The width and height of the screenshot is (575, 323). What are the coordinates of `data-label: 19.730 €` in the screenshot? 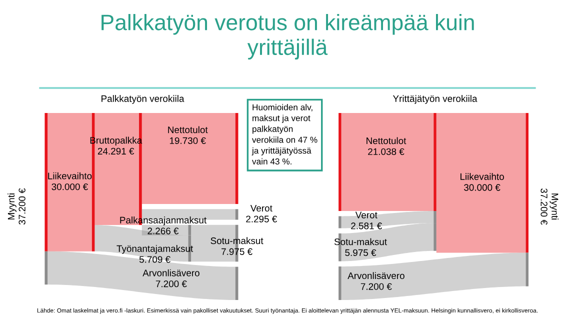 It's located at (188, 140).